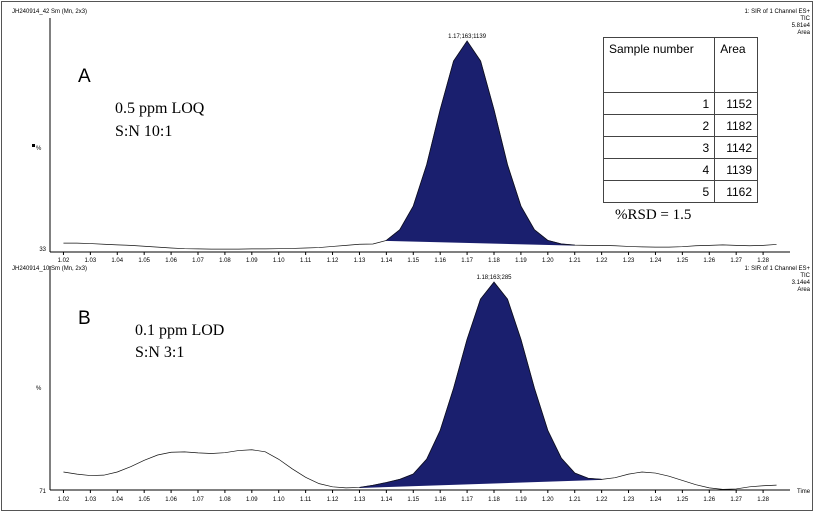 The height and width of the screenshot is (514, 816). What do you see at coordinates (680, 169) in the screenshot?
I see `table-row: 4 1139` at bounding box center [680, 169].